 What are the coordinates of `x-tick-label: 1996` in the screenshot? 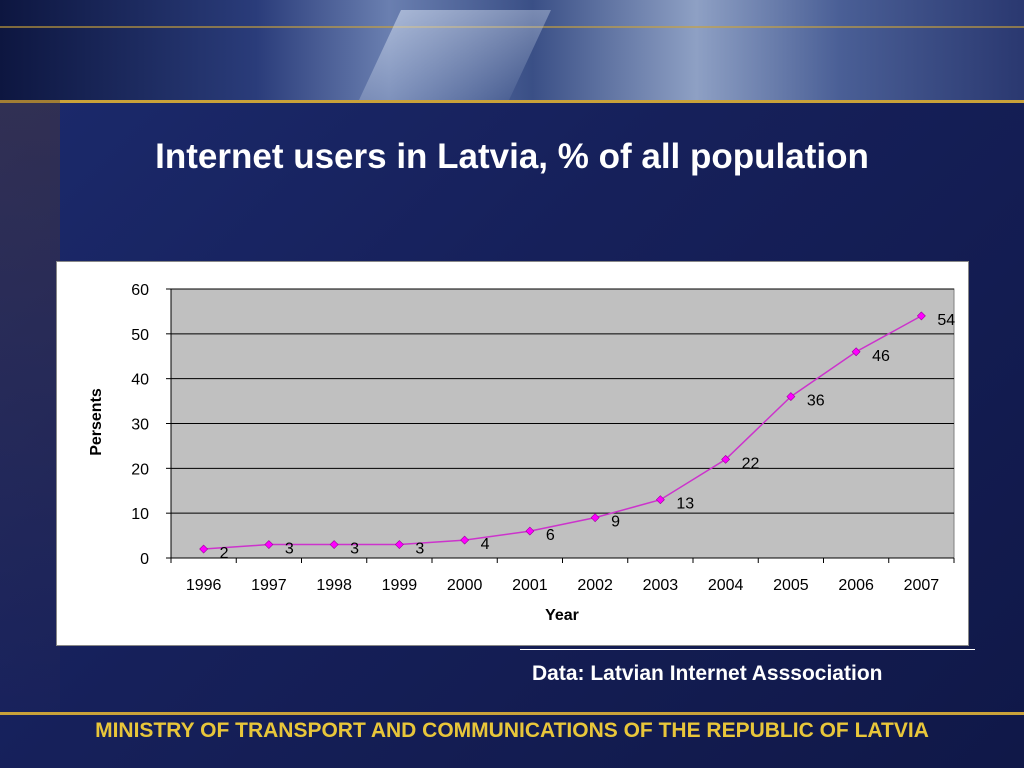 It's located at (204, 585).